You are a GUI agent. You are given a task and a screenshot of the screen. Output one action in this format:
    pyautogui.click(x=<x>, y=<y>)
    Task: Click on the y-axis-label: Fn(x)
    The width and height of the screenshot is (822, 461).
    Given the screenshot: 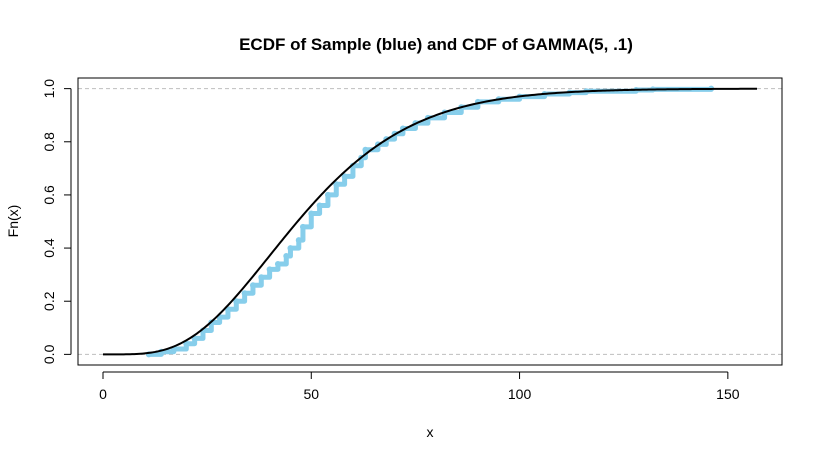 What is the action you would take?
    pyautogui.click(x=13, y=221)
    